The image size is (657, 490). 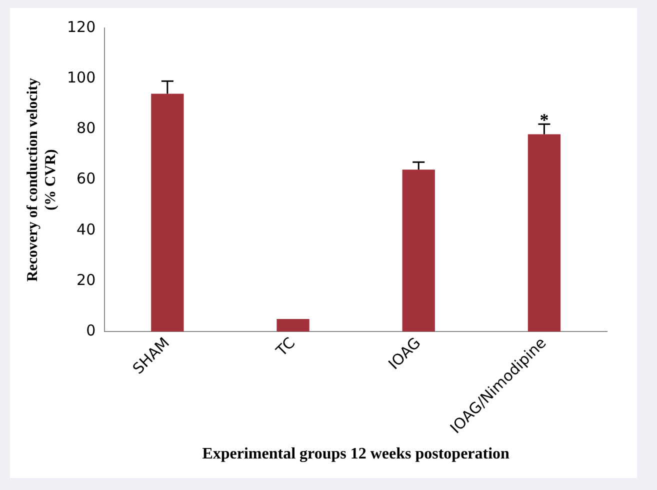 I want to click on x-axis-title: Experimental groups 12 weeks postoperation, so click(x=356, y=454).